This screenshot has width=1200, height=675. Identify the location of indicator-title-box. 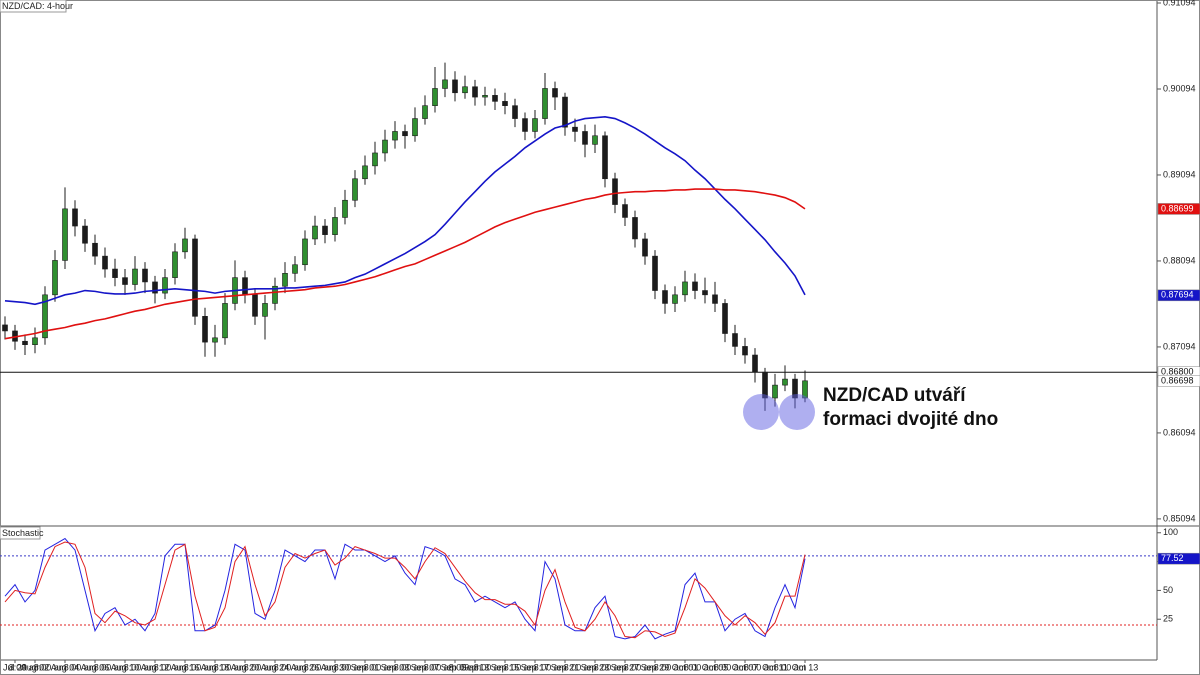
(20, 533).